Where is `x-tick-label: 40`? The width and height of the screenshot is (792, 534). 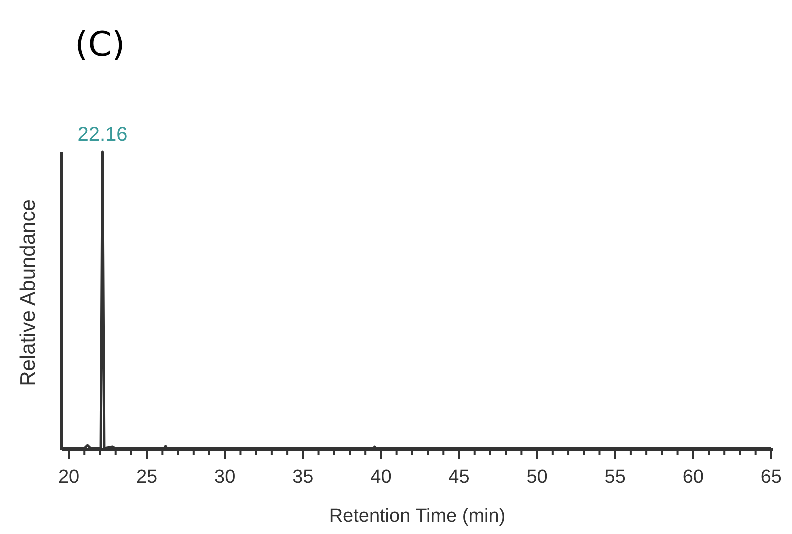 x-tick-label: 40 is located at coordinates (381, 477).